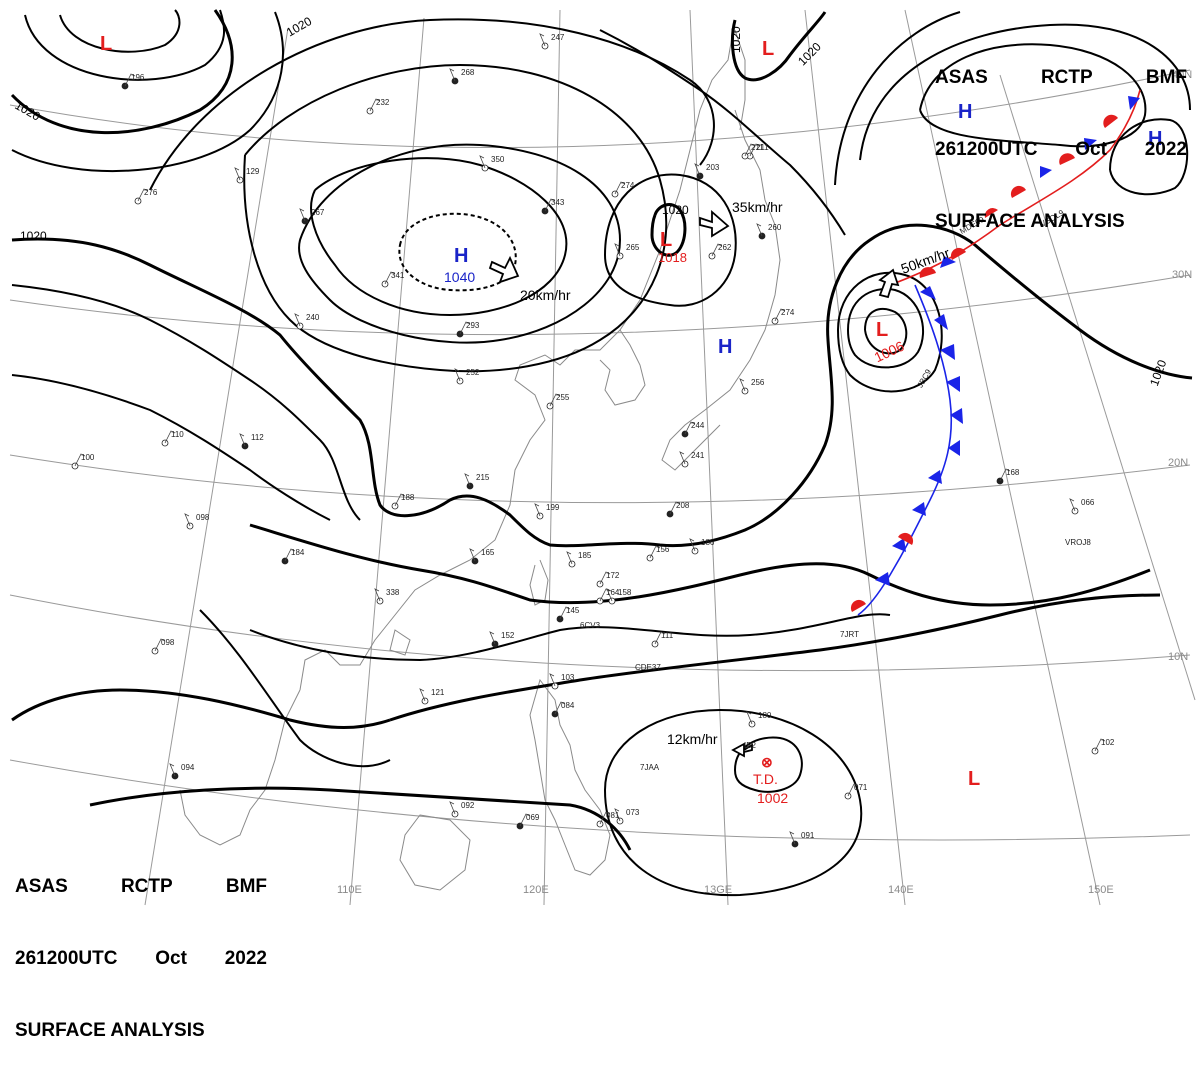  Describe the element at coordinates (772, 798) in the screenshot. I see `tropical-depression-pressure: 1002` at that location.